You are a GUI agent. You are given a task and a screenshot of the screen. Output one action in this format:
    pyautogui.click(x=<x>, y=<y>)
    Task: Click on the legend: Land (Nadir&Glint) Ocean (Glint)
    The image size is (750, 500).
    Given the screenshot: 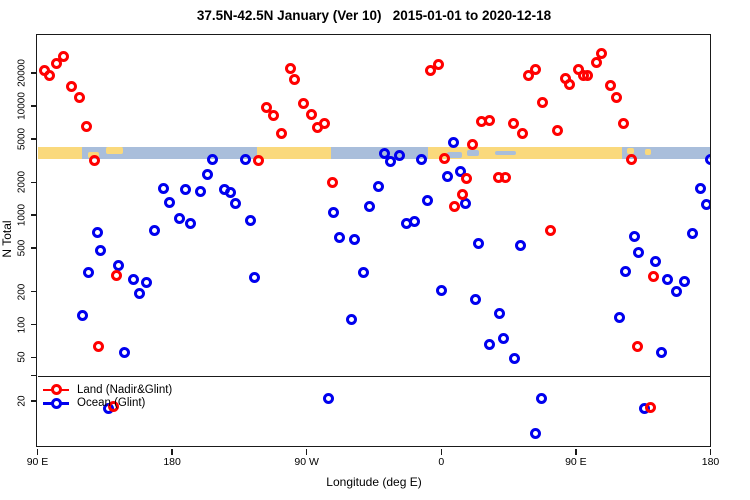 What is the action you would take?
    pyautogui.click(x=107, y=396)
    